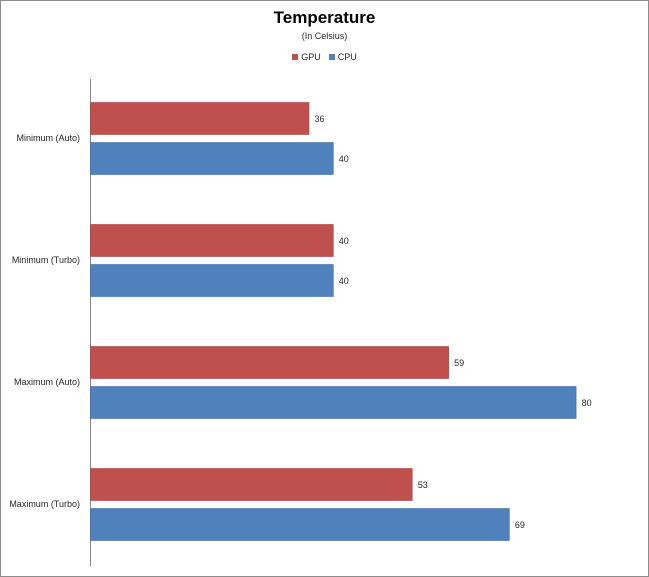  Describe the element at coordinates (44, 504) in the screenshot. I see `category-label-maximum-turbo: Maximum (Turbo)` at that location.